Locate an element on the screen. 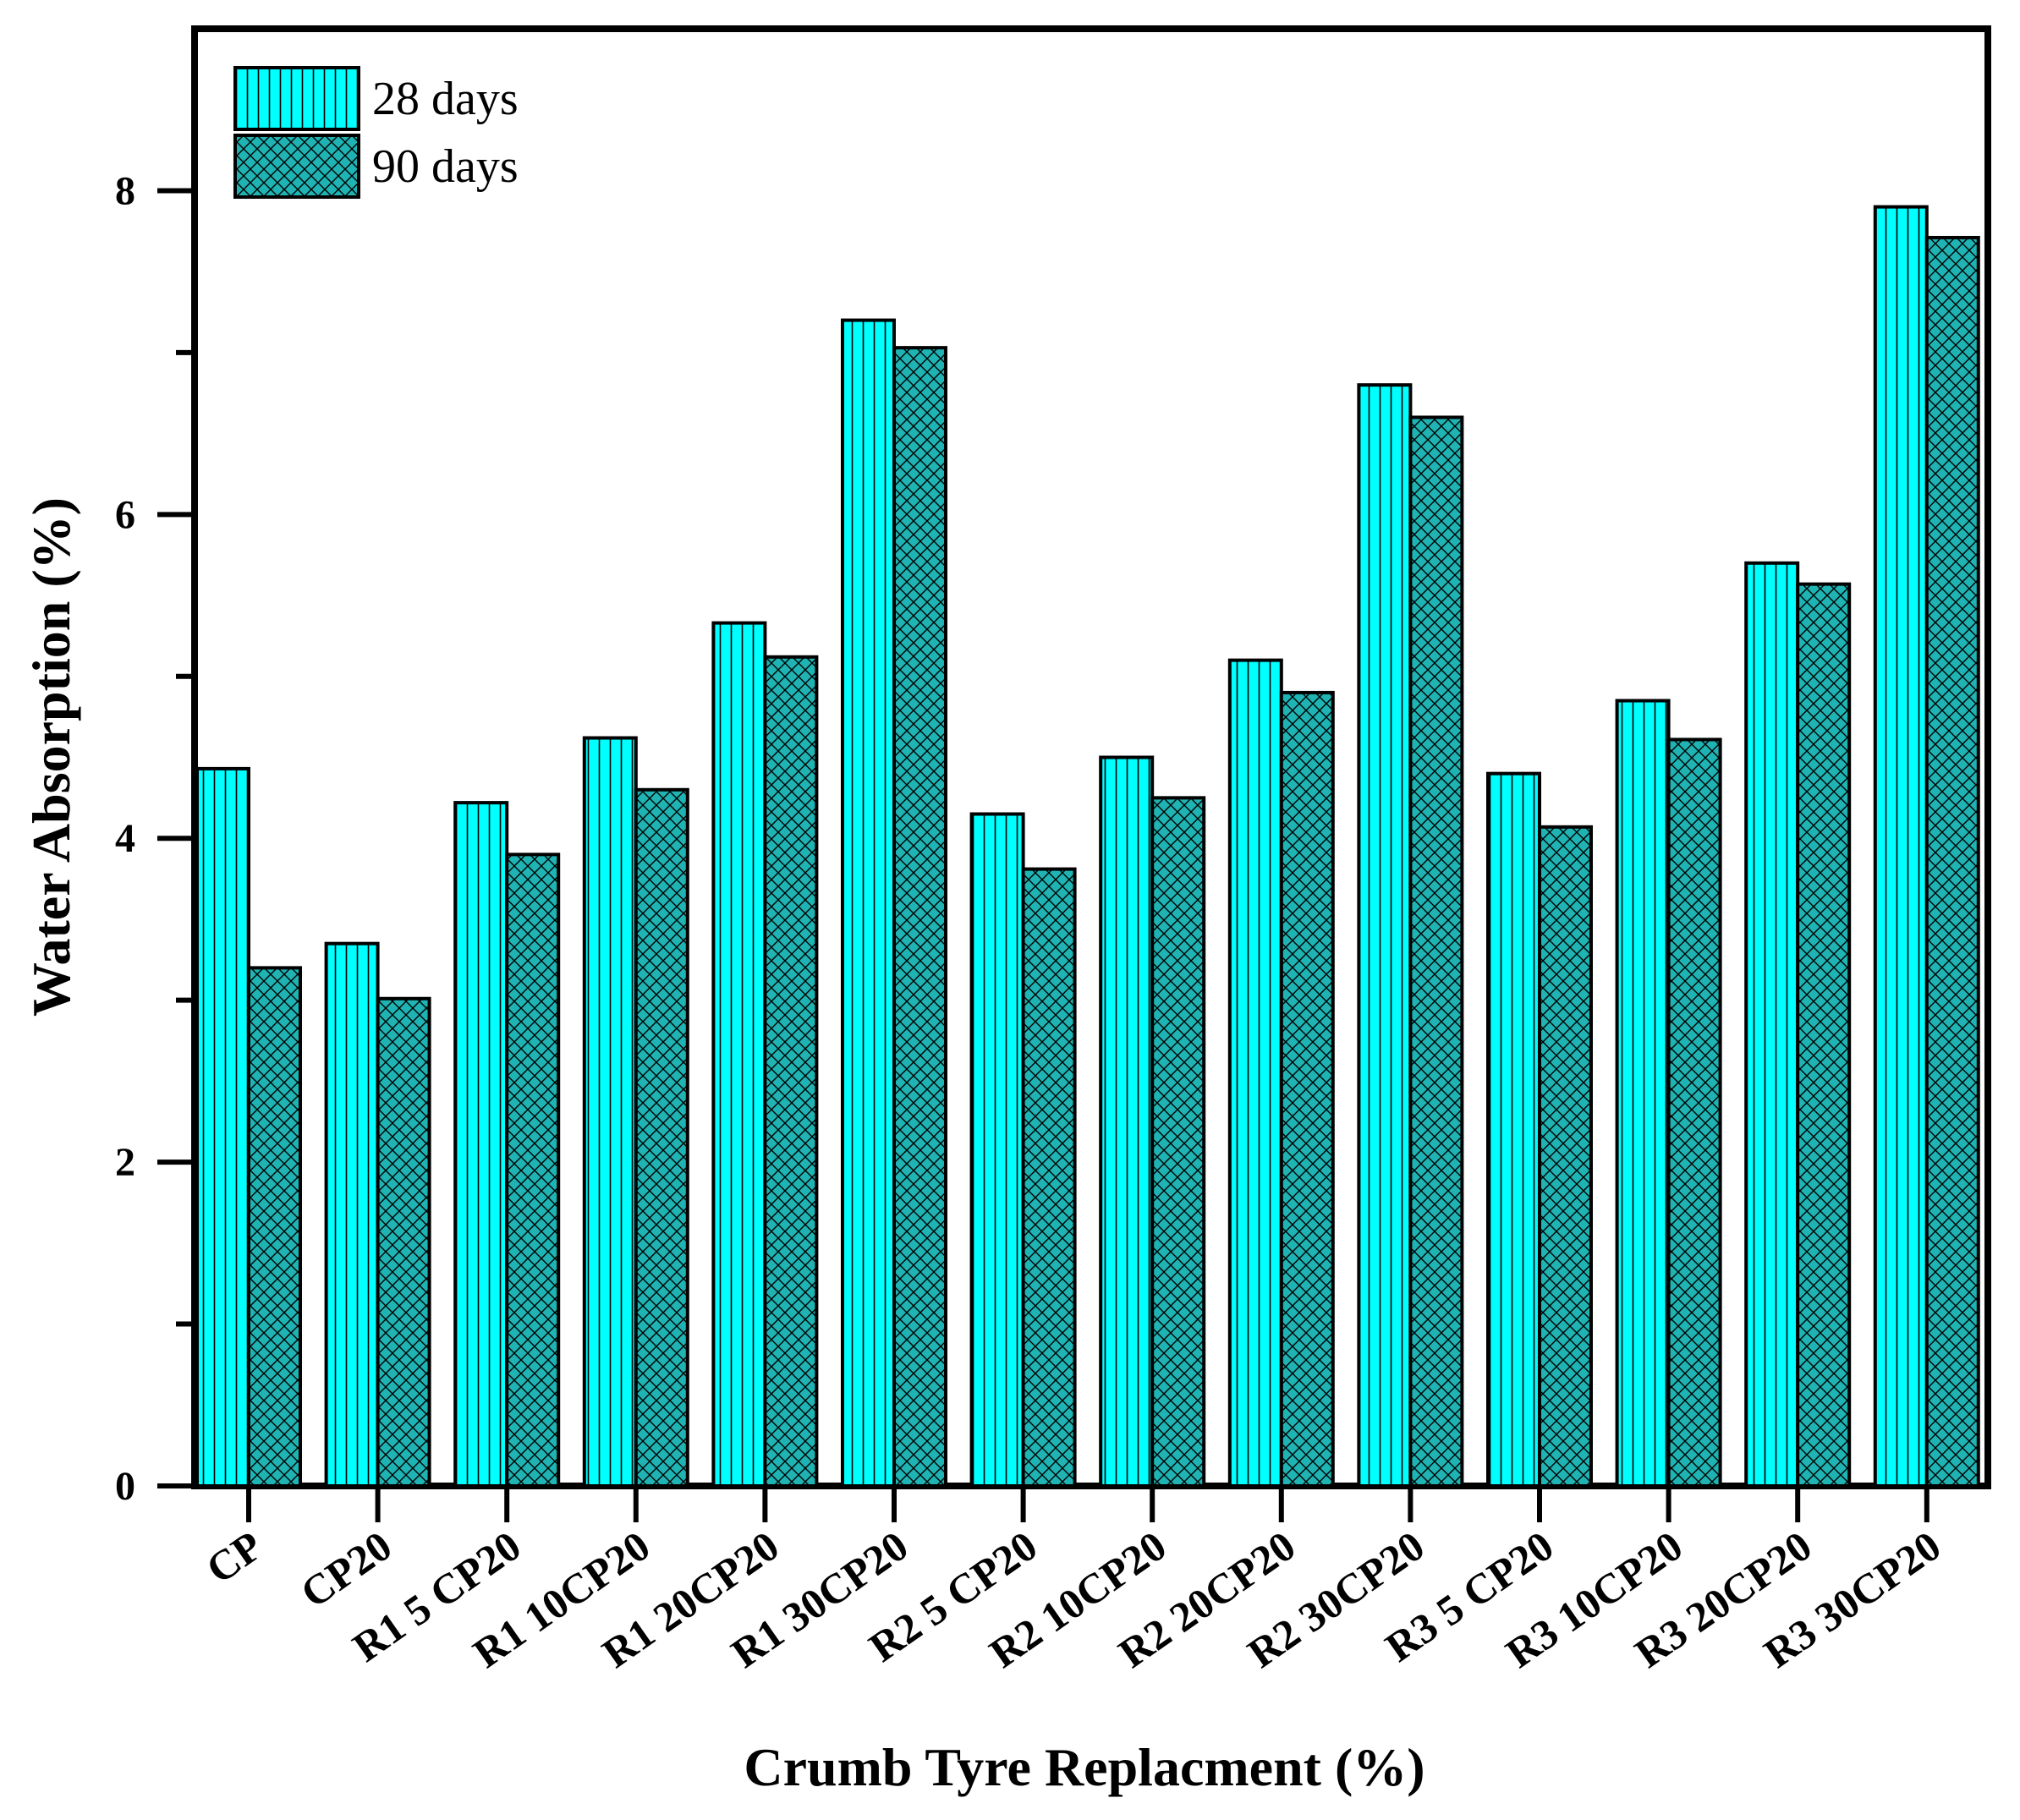 Image resolution: width=2020 pixels, height=1820 pixels. y-axis: 0 2 4 6 8 is located at coordinates (155, 838).